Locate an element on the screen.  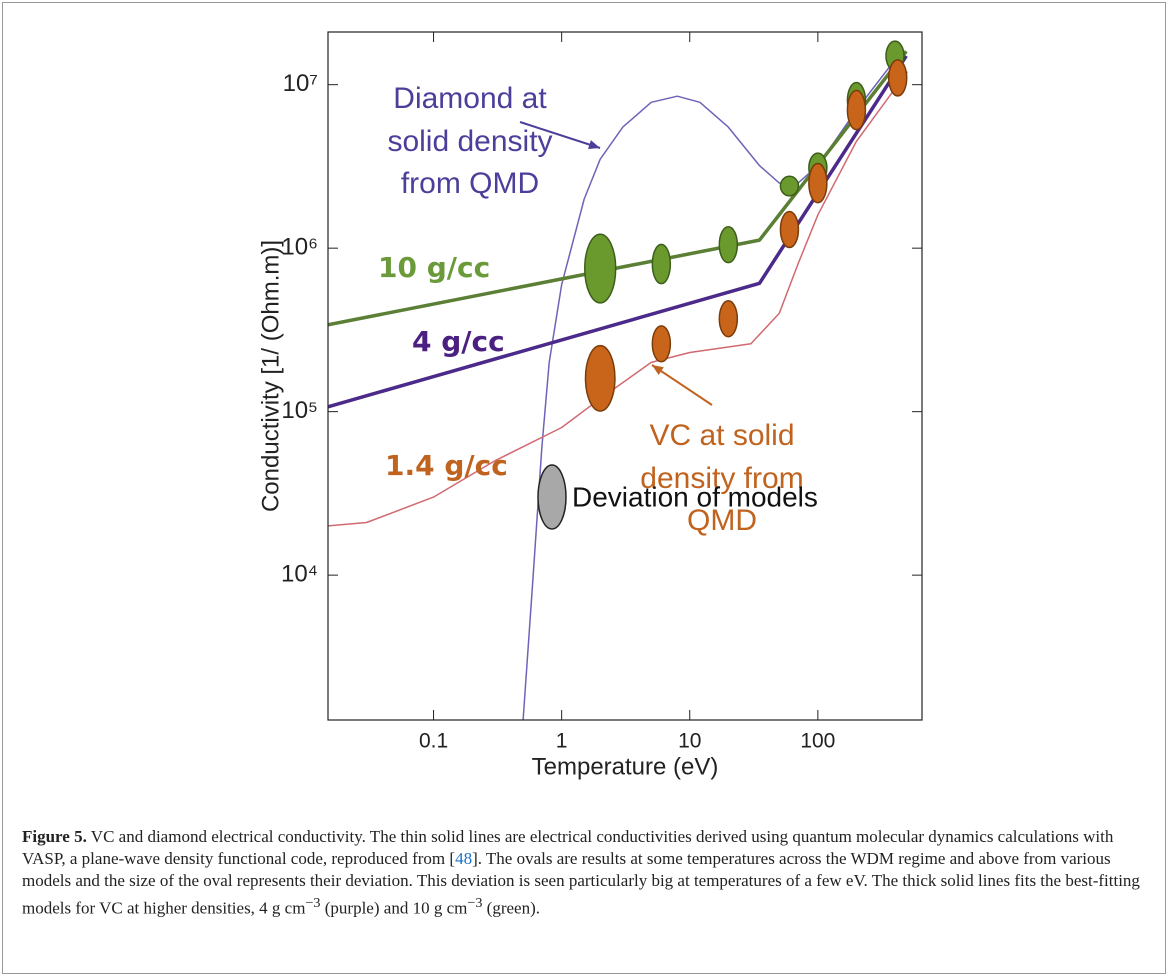
caption-label: Figure 5. is located at coordinates (54, 836).